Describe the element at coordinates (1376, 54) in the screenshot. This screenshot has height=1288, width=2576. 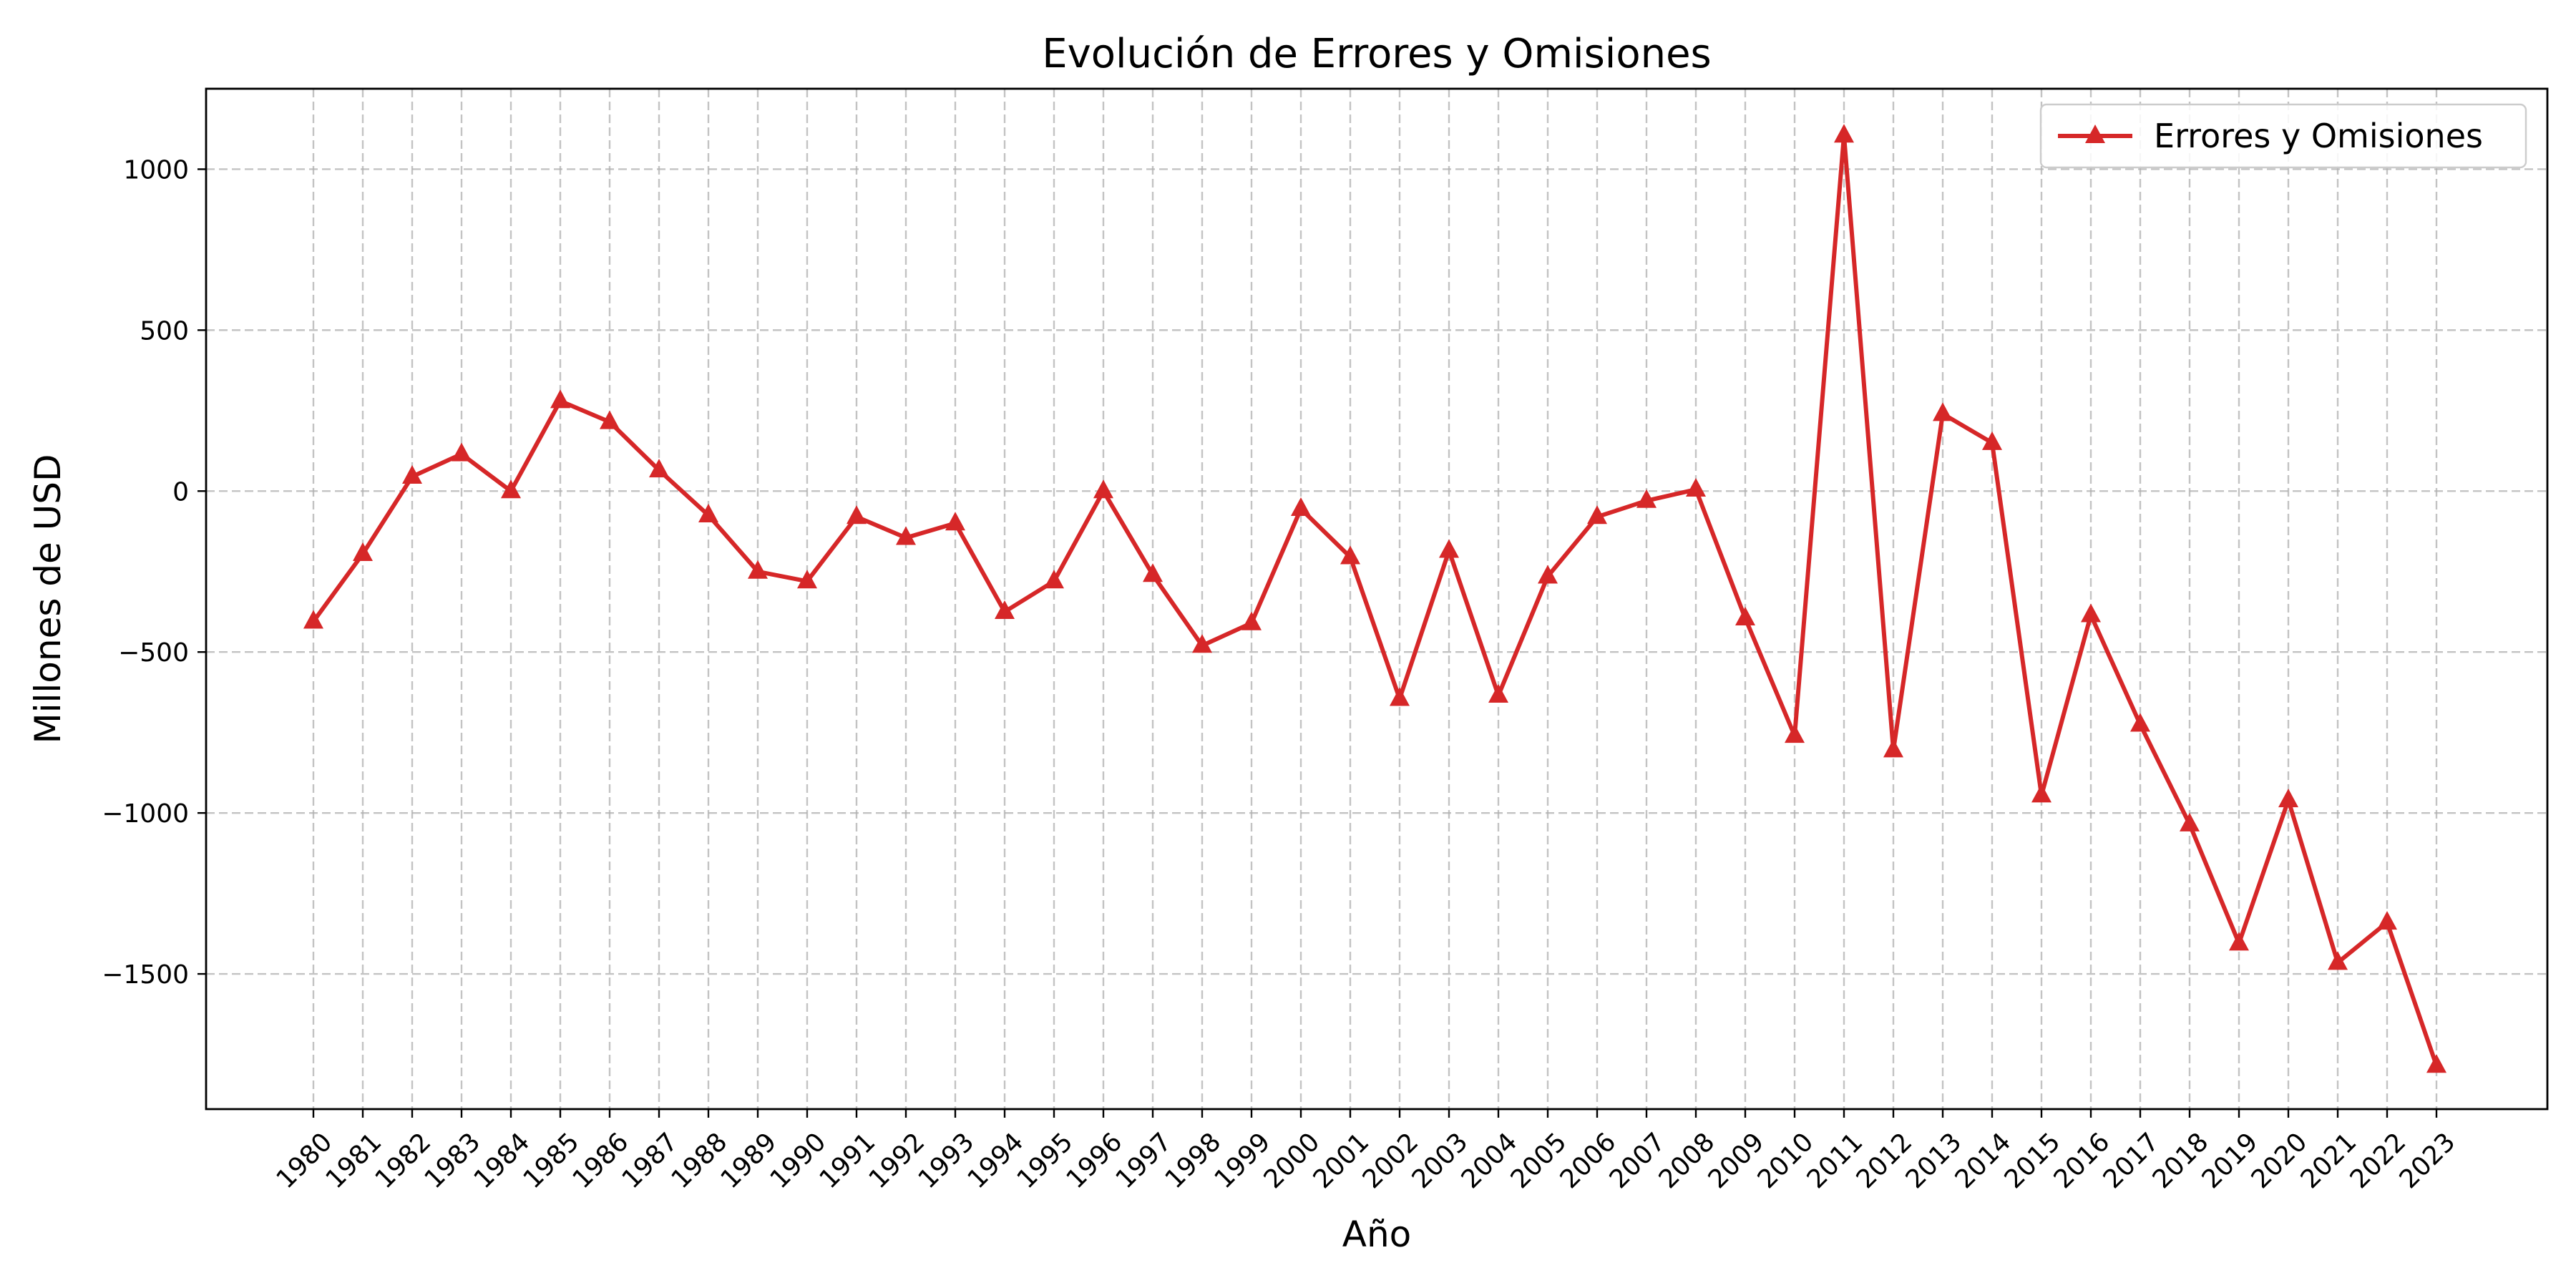
I see `chart-title: Evolución de Errores y Omisiones` at that location.